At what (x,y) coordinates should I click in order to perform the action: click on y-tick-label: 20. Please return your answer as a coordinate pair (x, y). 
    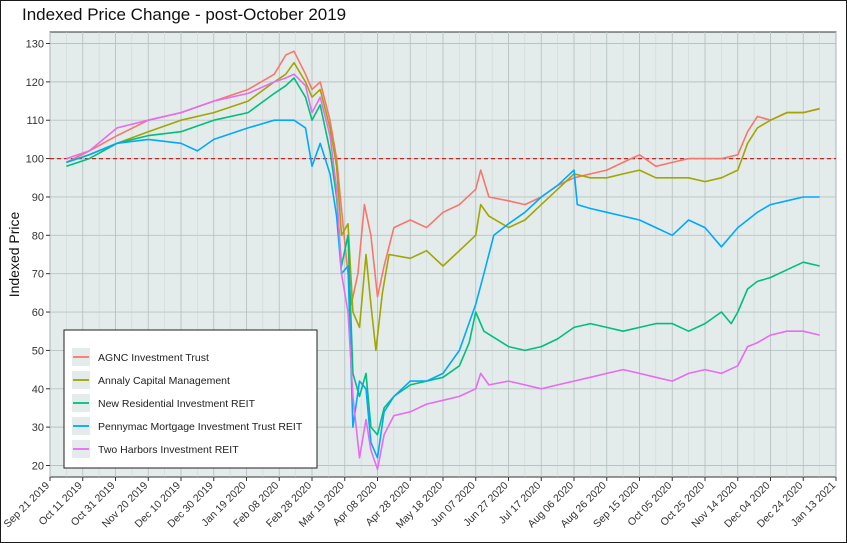
    Looking at the image, I should click on (38, 466).